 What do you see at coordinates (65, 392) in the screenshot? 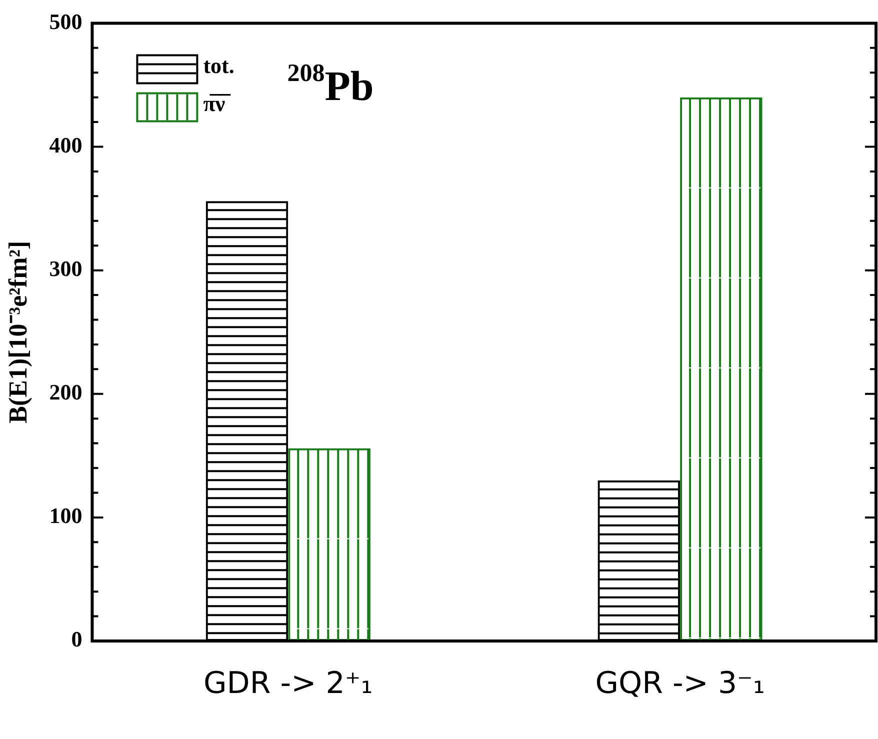
I see `y-tick-label: 200` at bounding box center [65, 392].